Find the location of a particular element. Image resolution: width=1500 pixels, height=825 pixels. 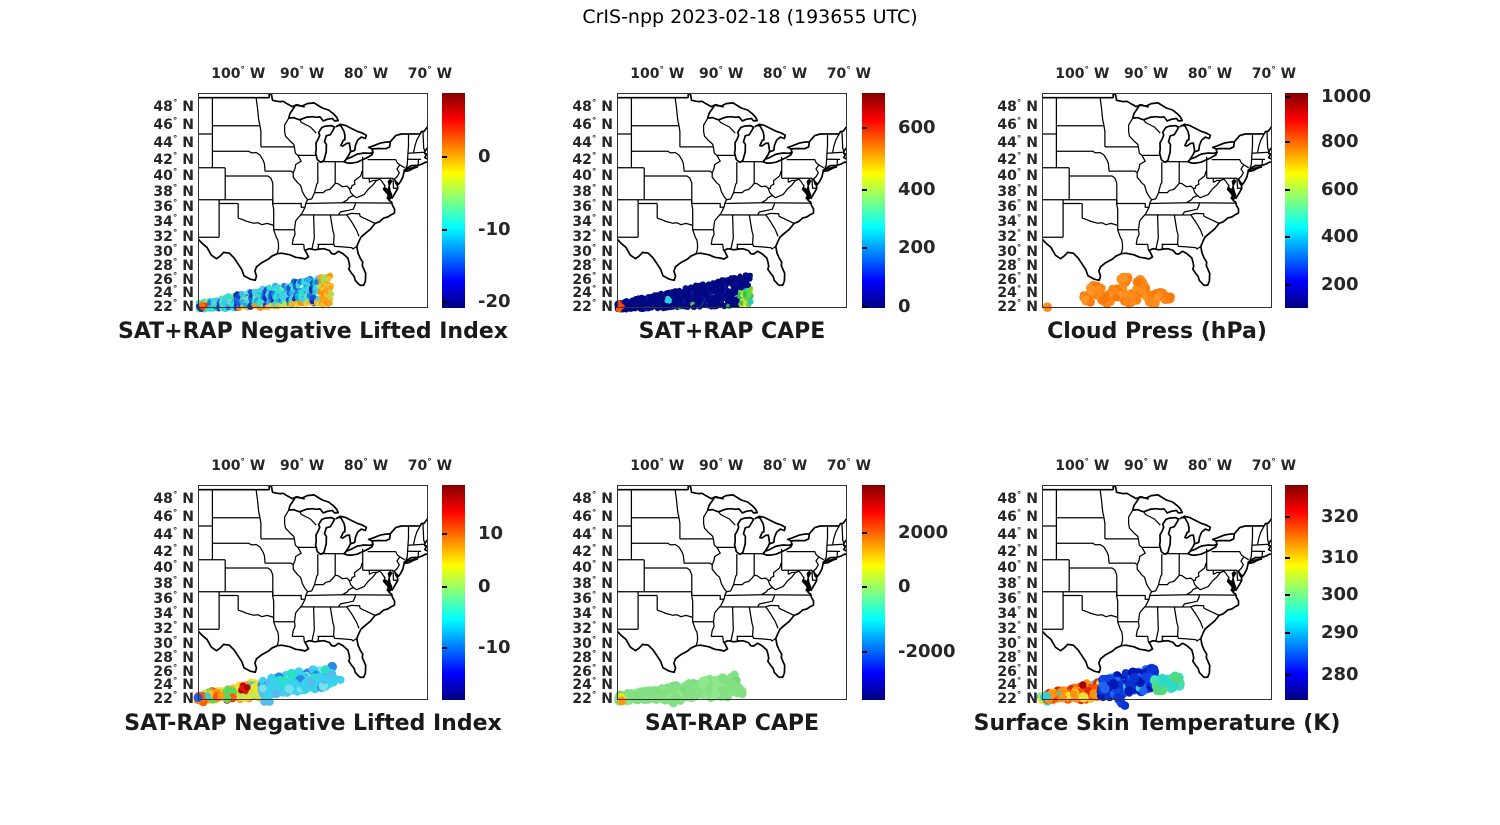

lat-tick-label-cloud-press-1: 46° N is located at coordinates (1017, 125).